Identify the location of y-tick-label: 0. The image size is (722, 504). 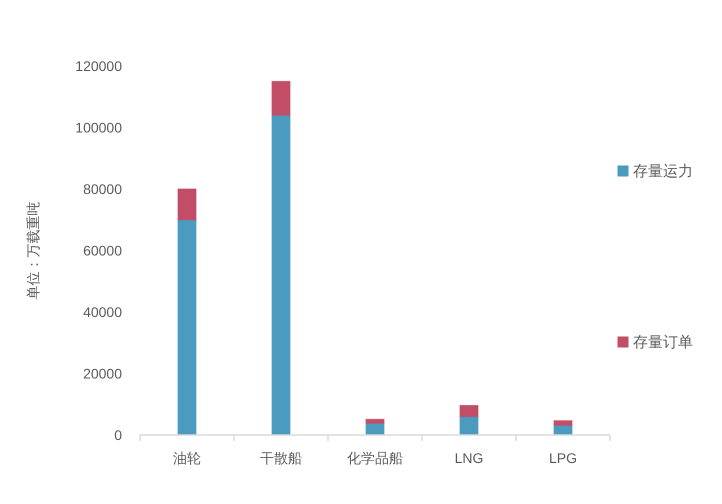
(118, 435).